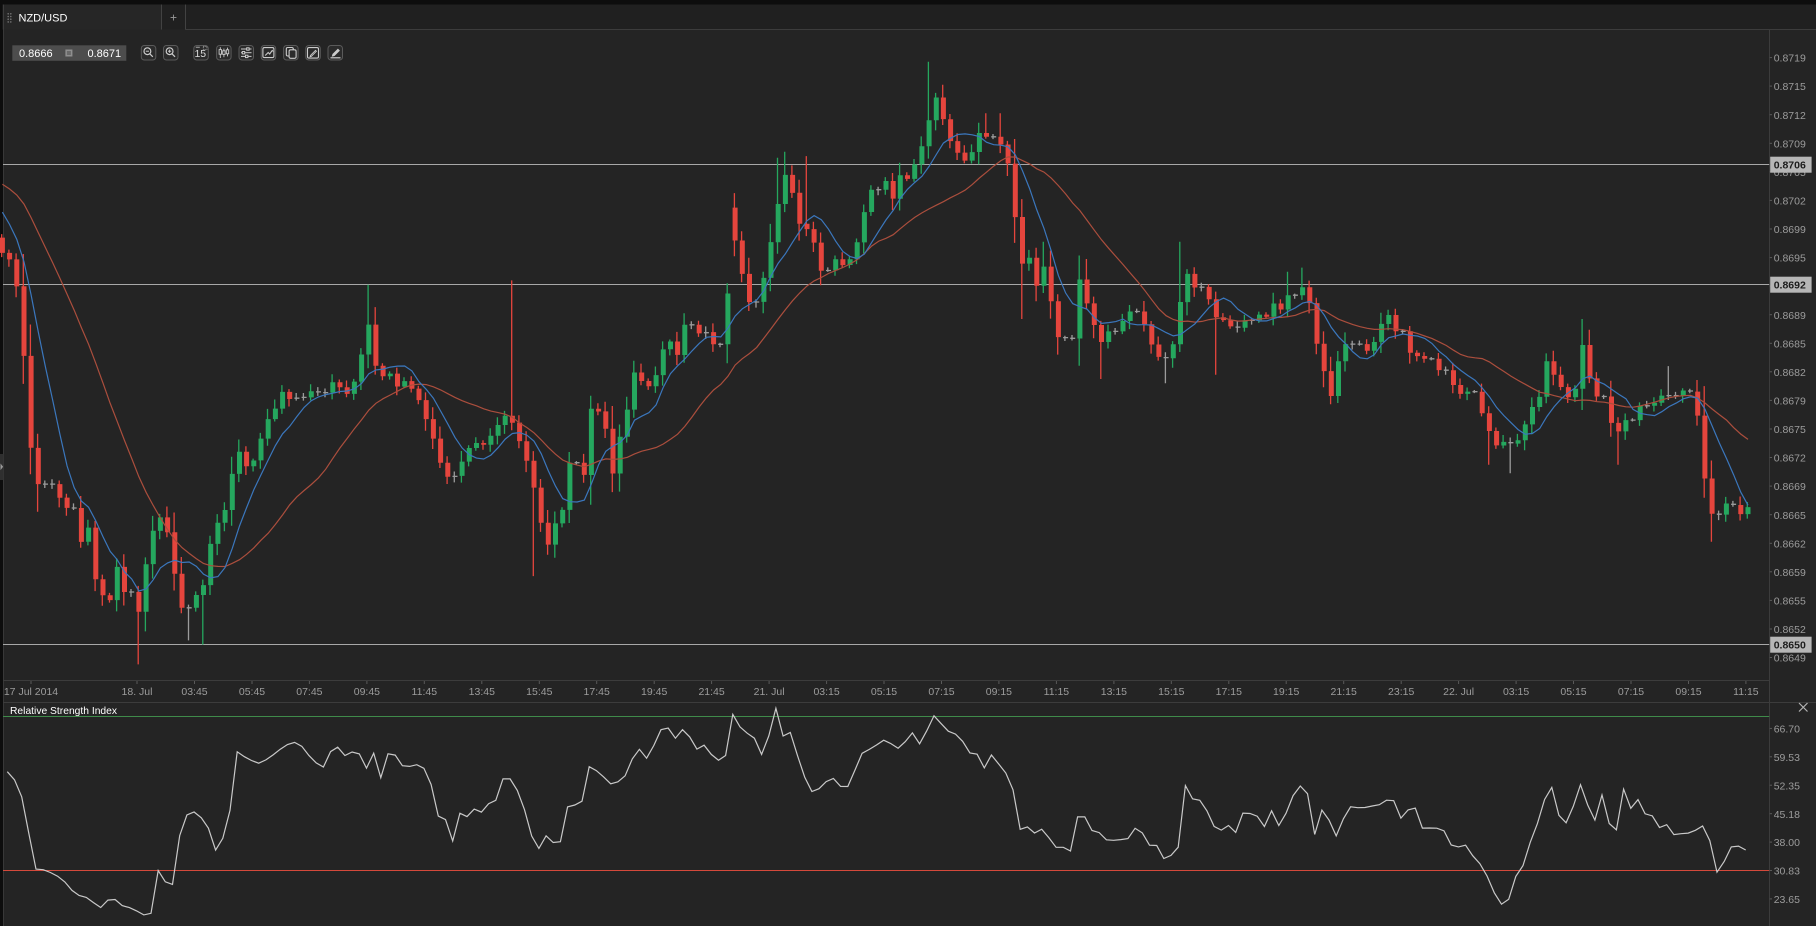 This screenshot has height=926, width=1816. What do you see at coordinates (1790, 144) in the screenshot?
I see `svg-text: 0.8709` at bounding box center [1790, 144].